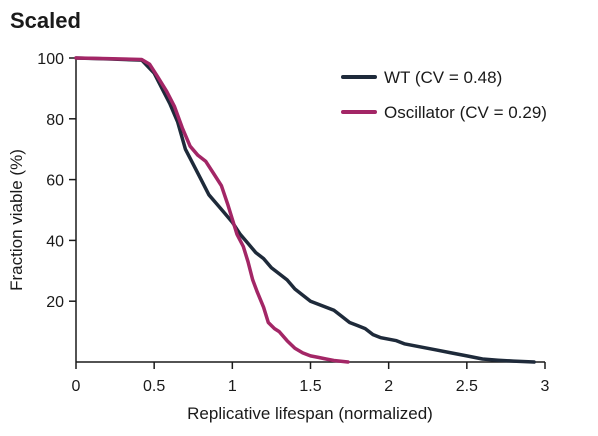 This screenshot has height=436, width=598. Describe the element at coordinates (55, 302) in the screenshot. I see `y-tick-label: 20` at that location.